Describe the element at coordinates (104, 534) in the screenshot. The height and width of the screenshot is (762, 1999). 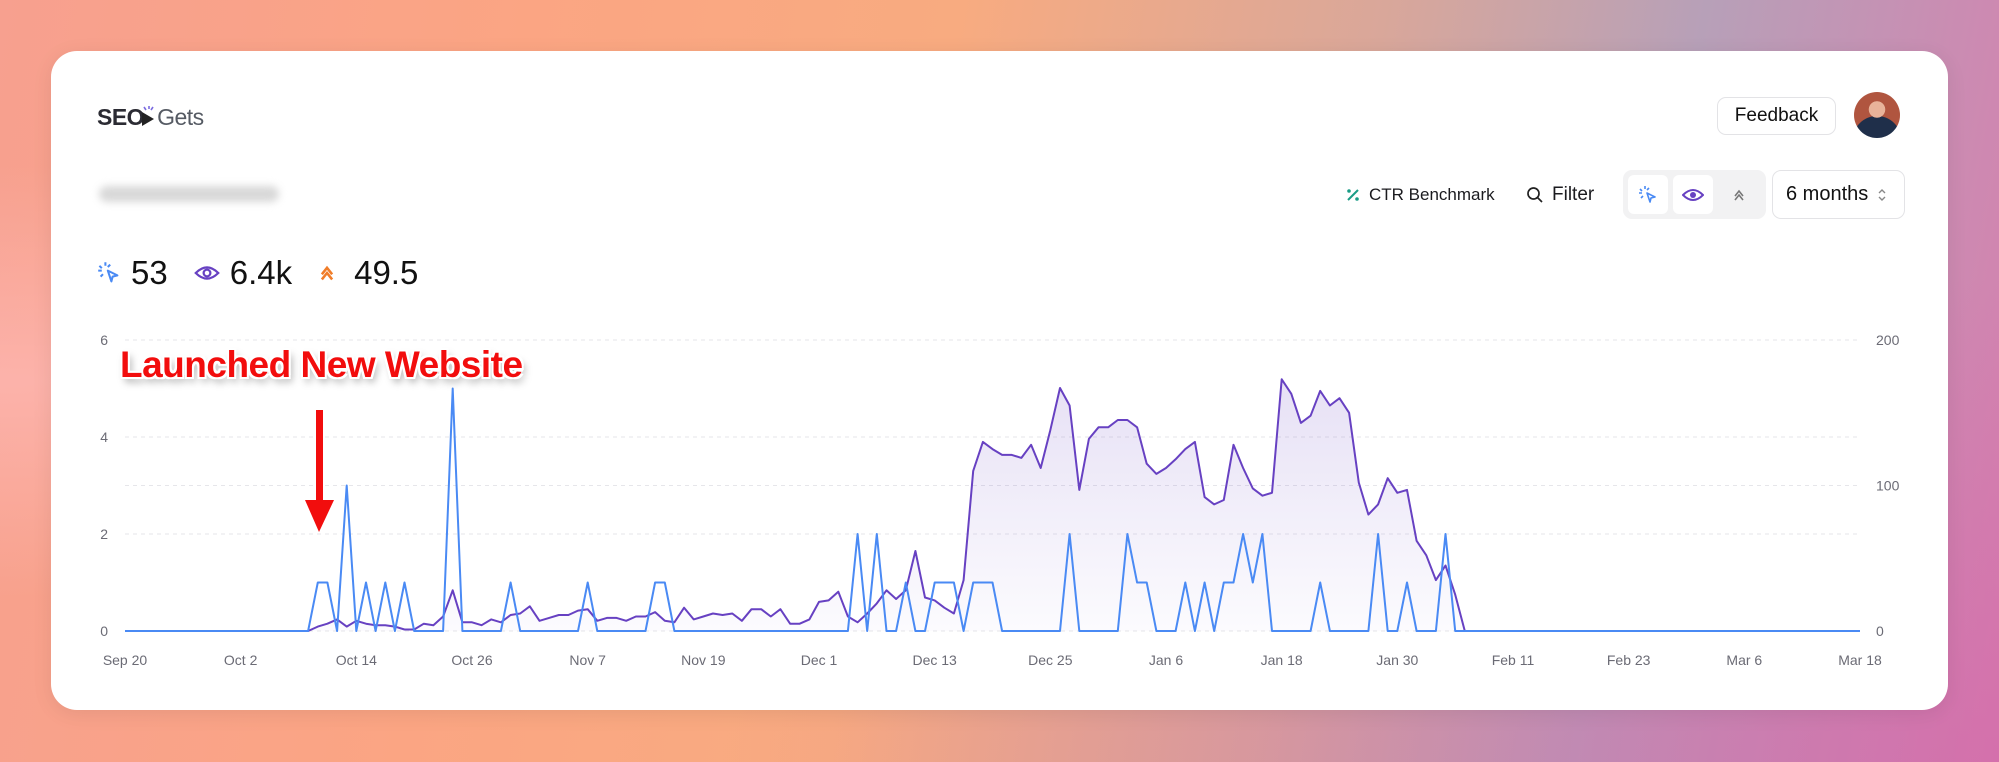
I see `y-left-tick-label: 2` at that location.